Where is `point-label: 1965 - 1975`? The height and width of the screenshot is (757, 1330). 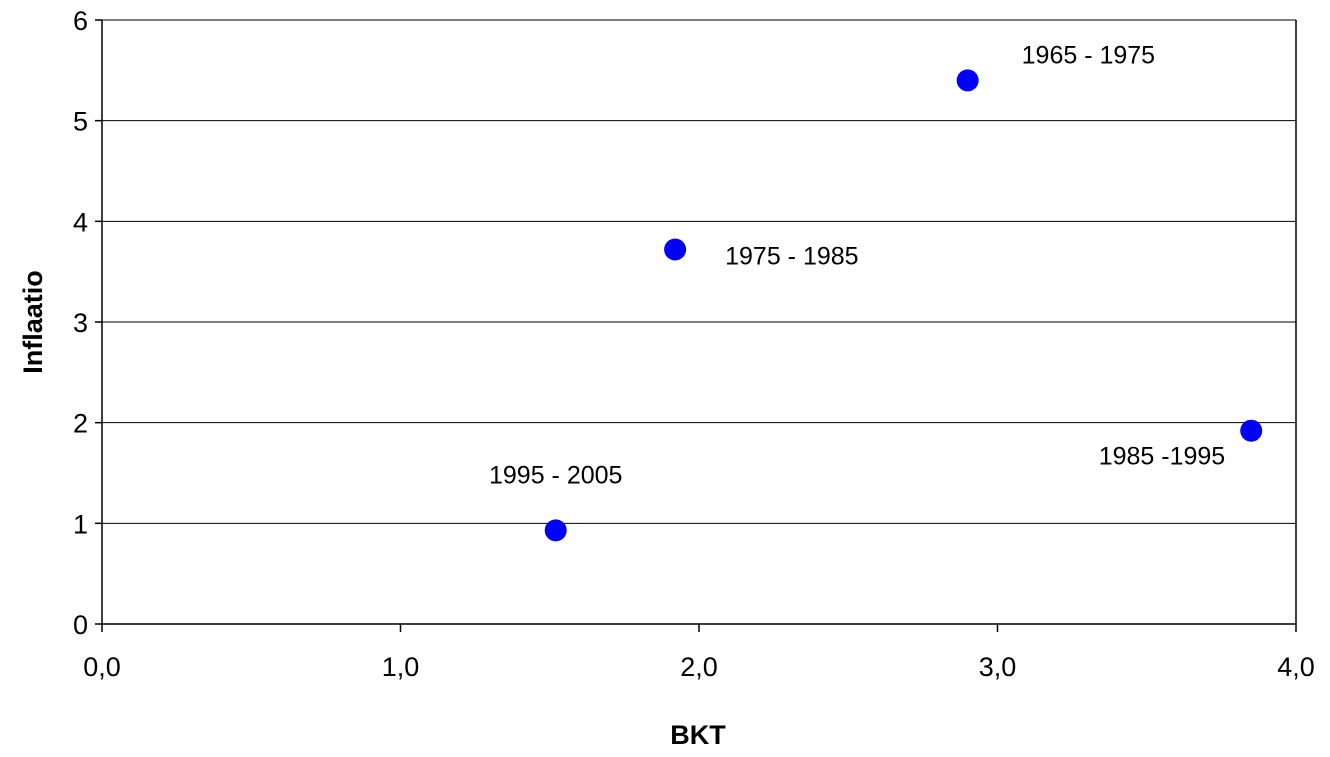
point-label: 1965 - 1975 is located at coordinates (1088, 55).